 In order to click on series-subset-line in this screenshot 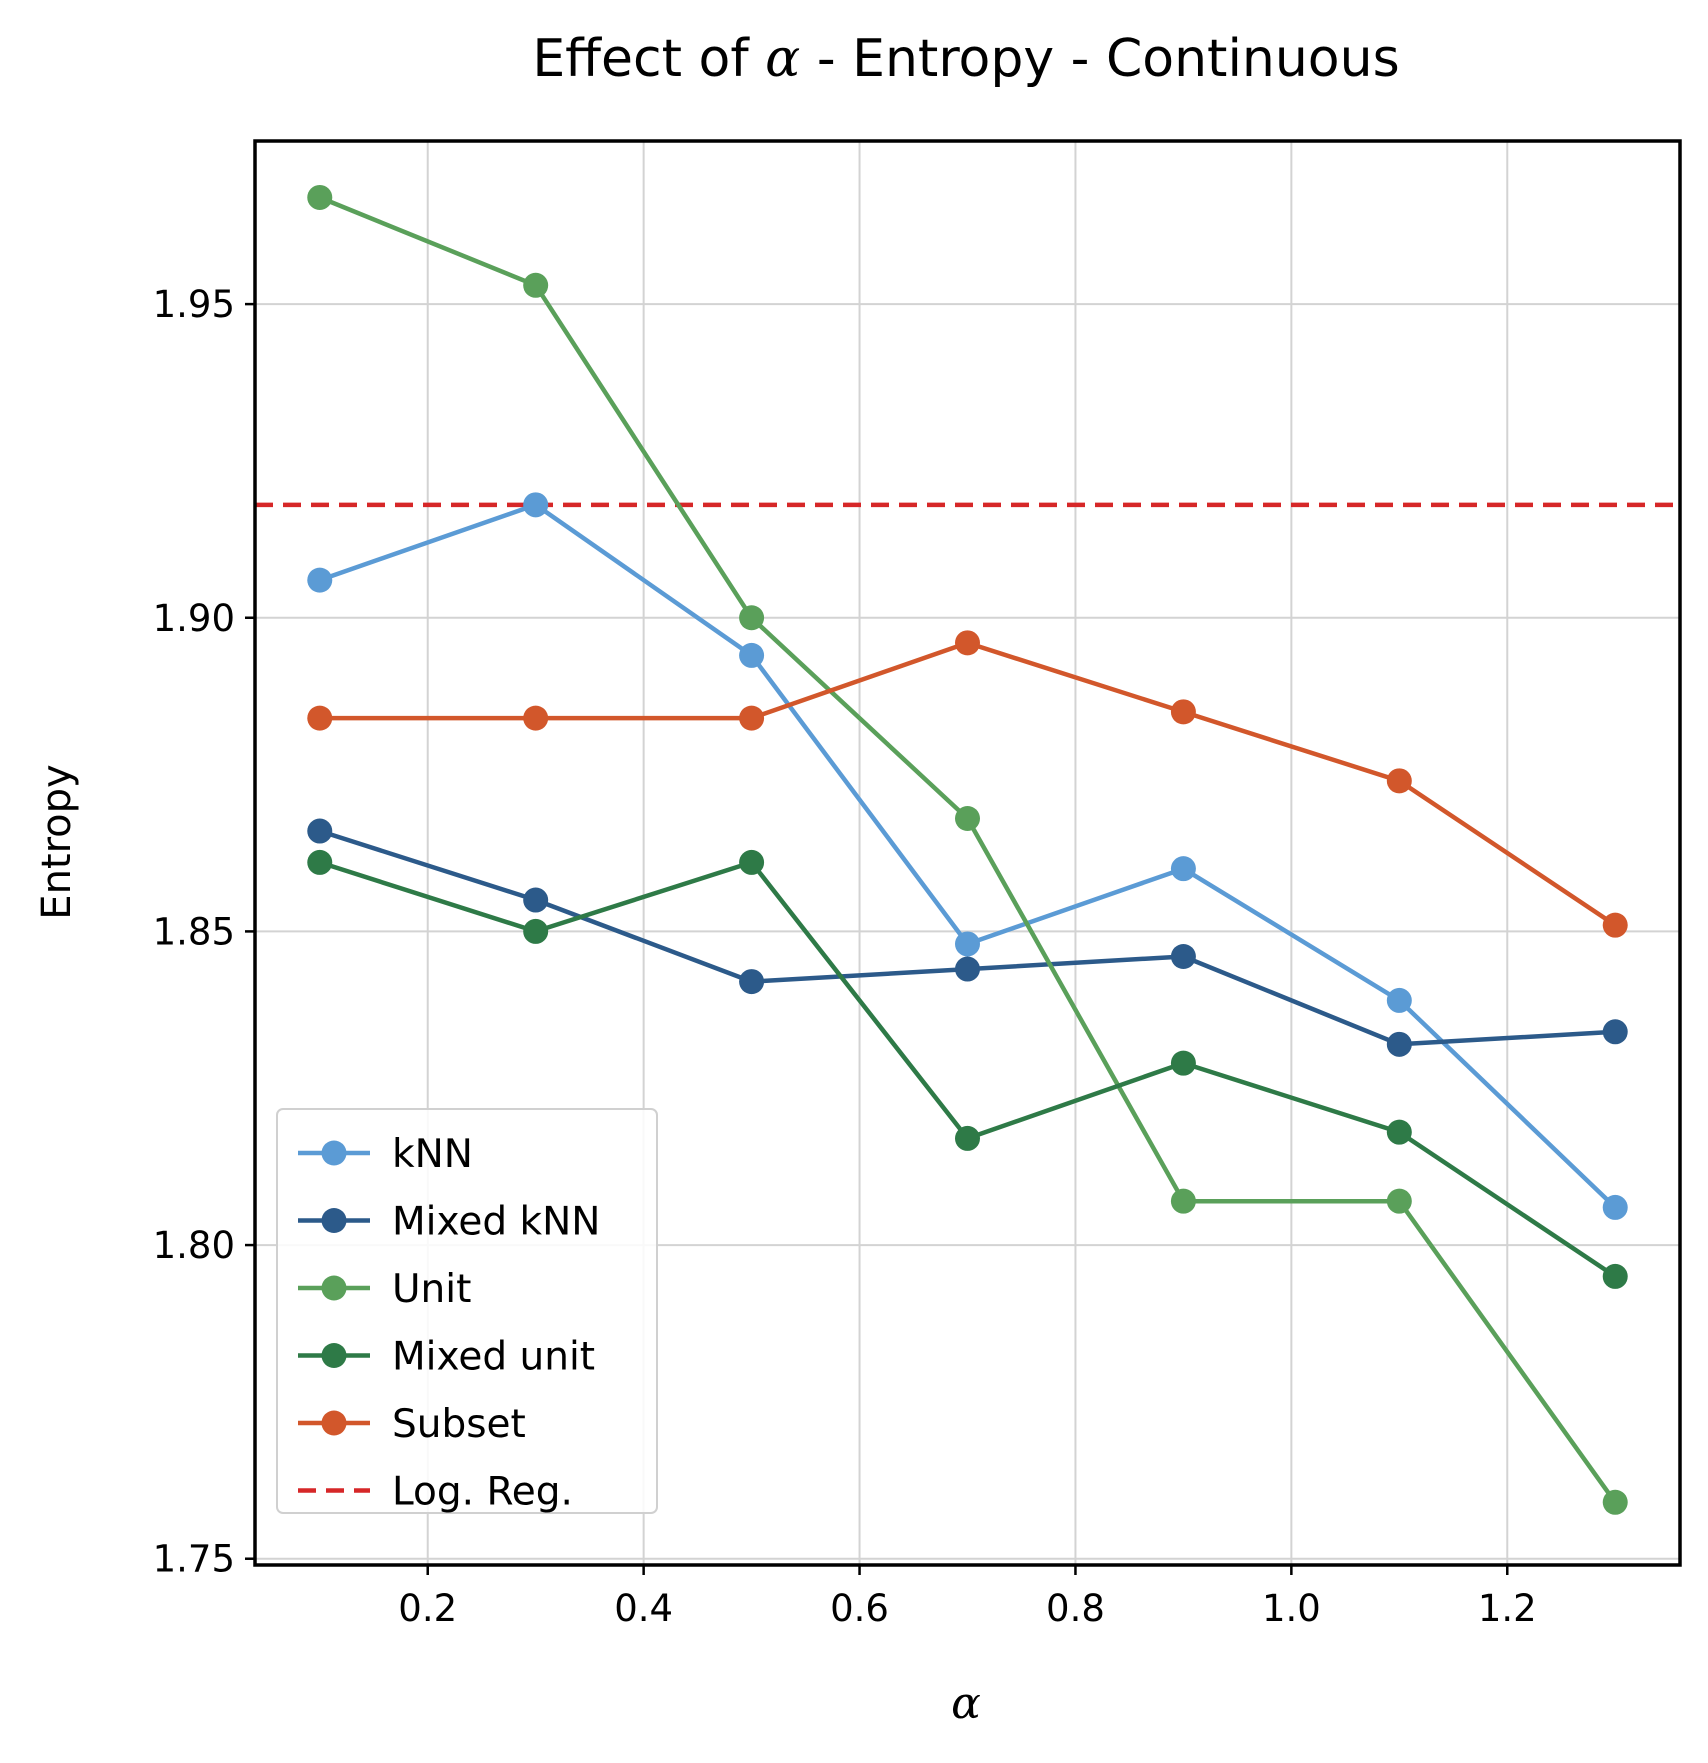, I will do `click(968, 783)`.